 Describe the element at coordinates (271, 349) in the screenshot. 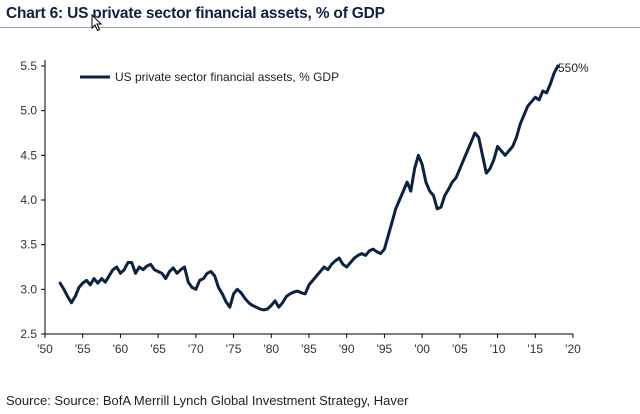

I see `x-tick-label: '80` at that location.